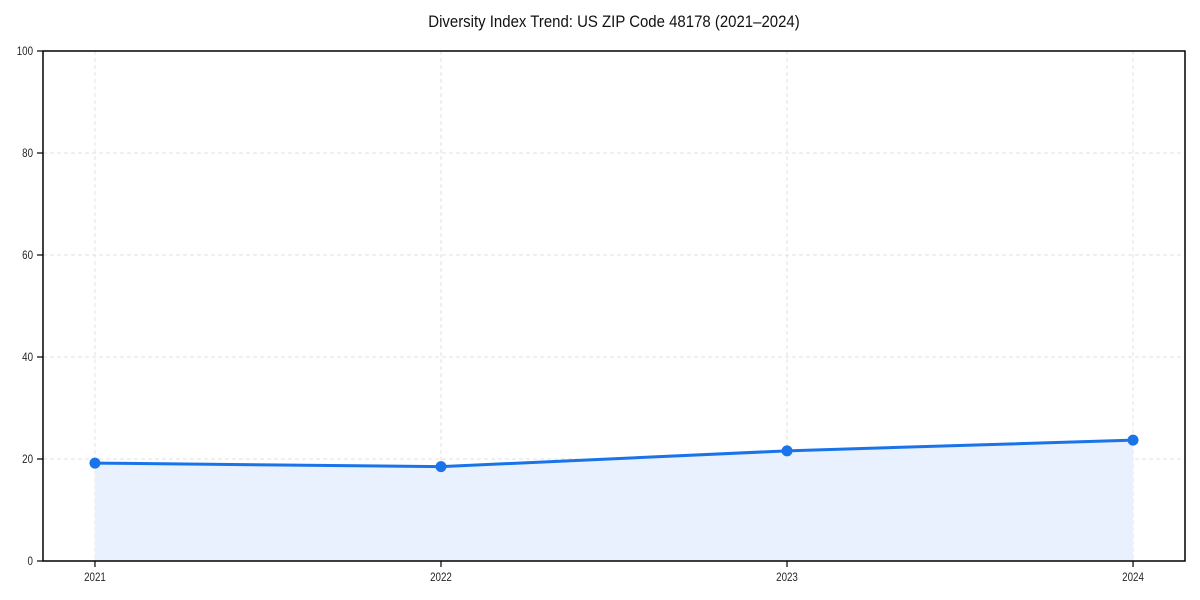  What do you see at coordinates (1133, 577) in the screenshot?
I see `x-axis-tick-label: 2024` at bounding box center [1133, 577].